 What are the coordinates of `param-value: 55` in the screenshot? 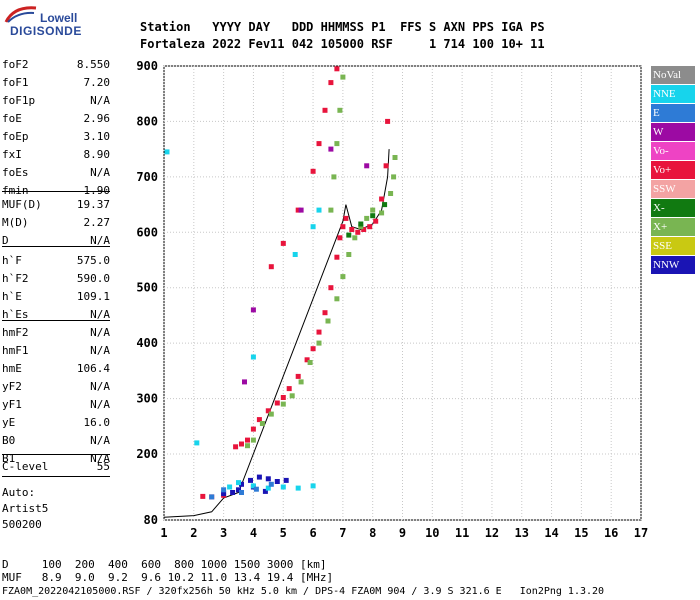 It's located at (103, 466).